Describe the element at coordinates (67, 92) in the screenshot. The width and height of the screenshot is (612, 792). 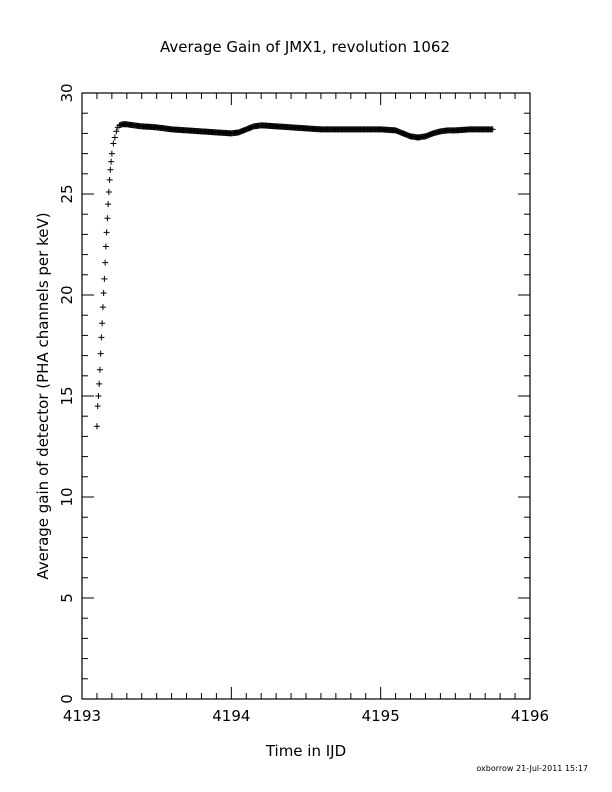
I see `y-tick-label: 30` at that location.